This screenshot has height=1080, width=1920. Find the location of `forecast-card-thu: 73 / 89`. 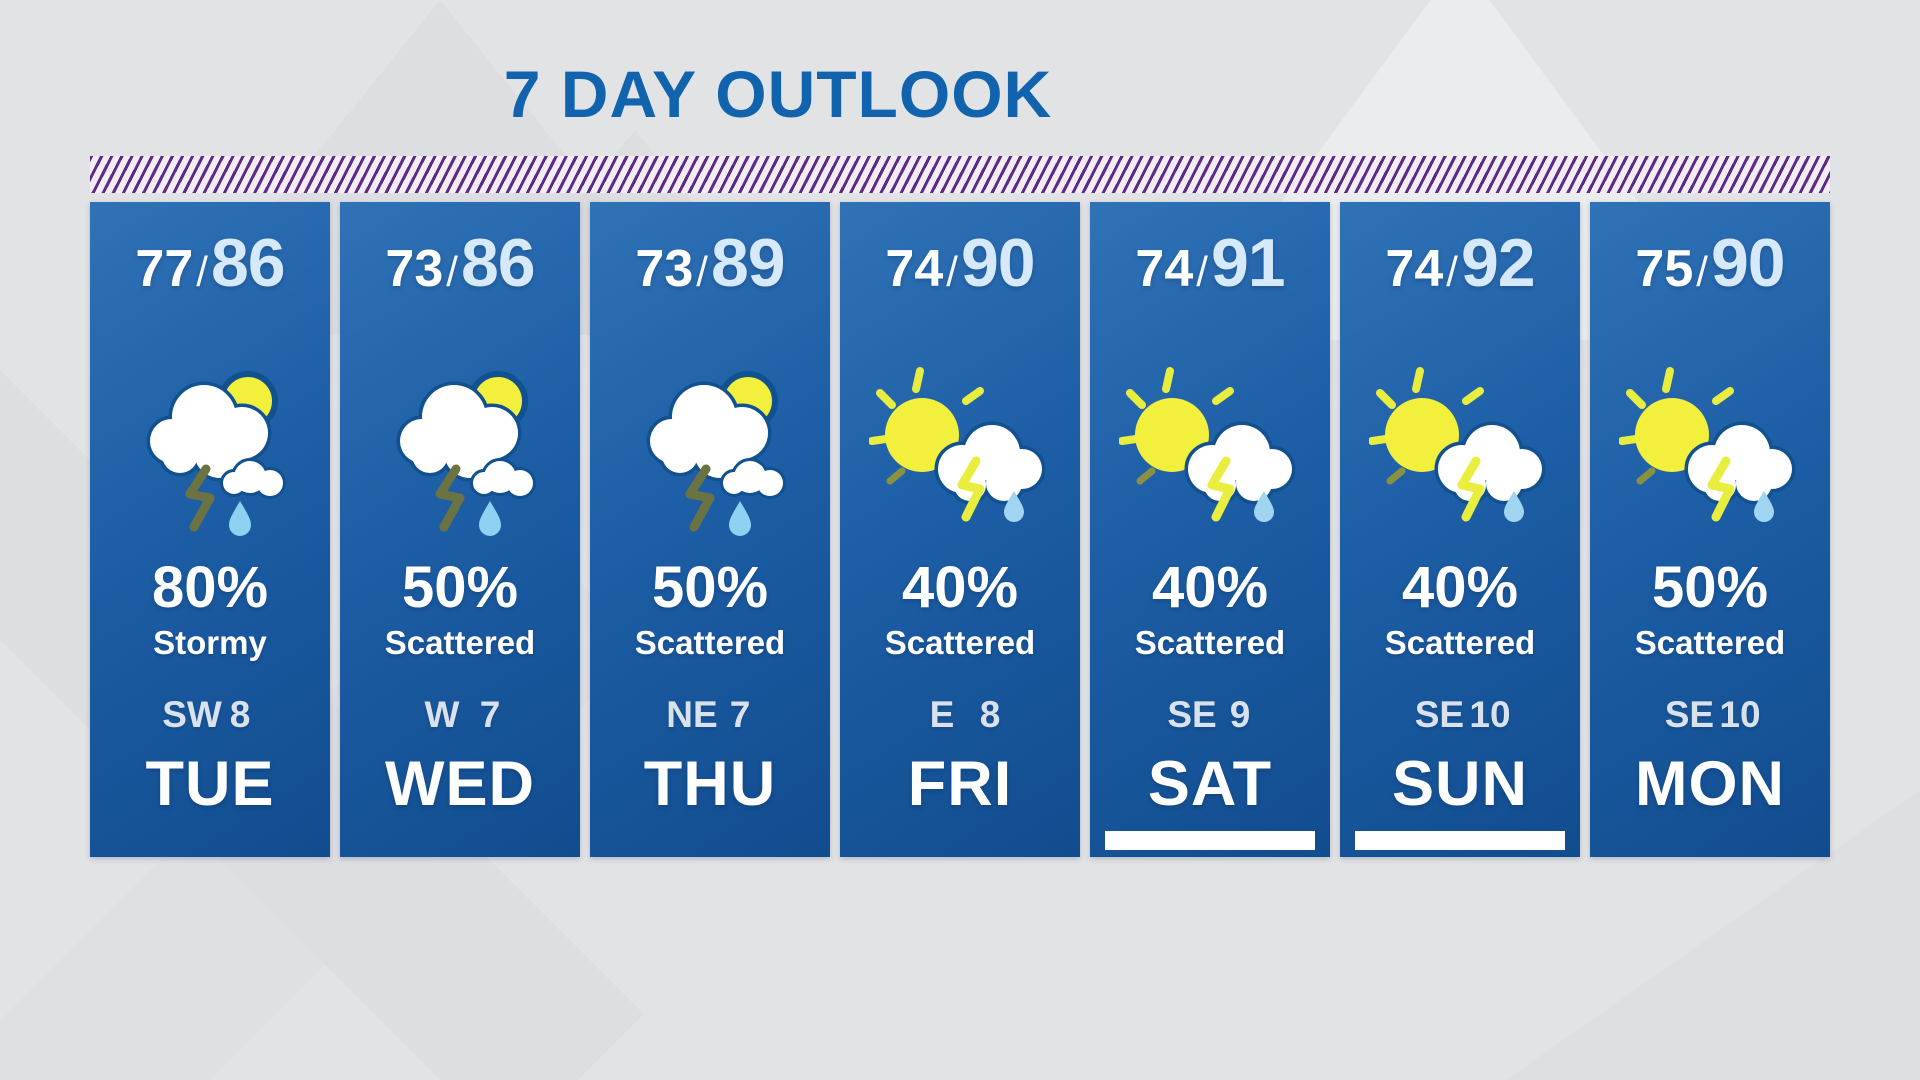

forecast-card-thu: 73 / 89 is located at coordinates (710, 529).